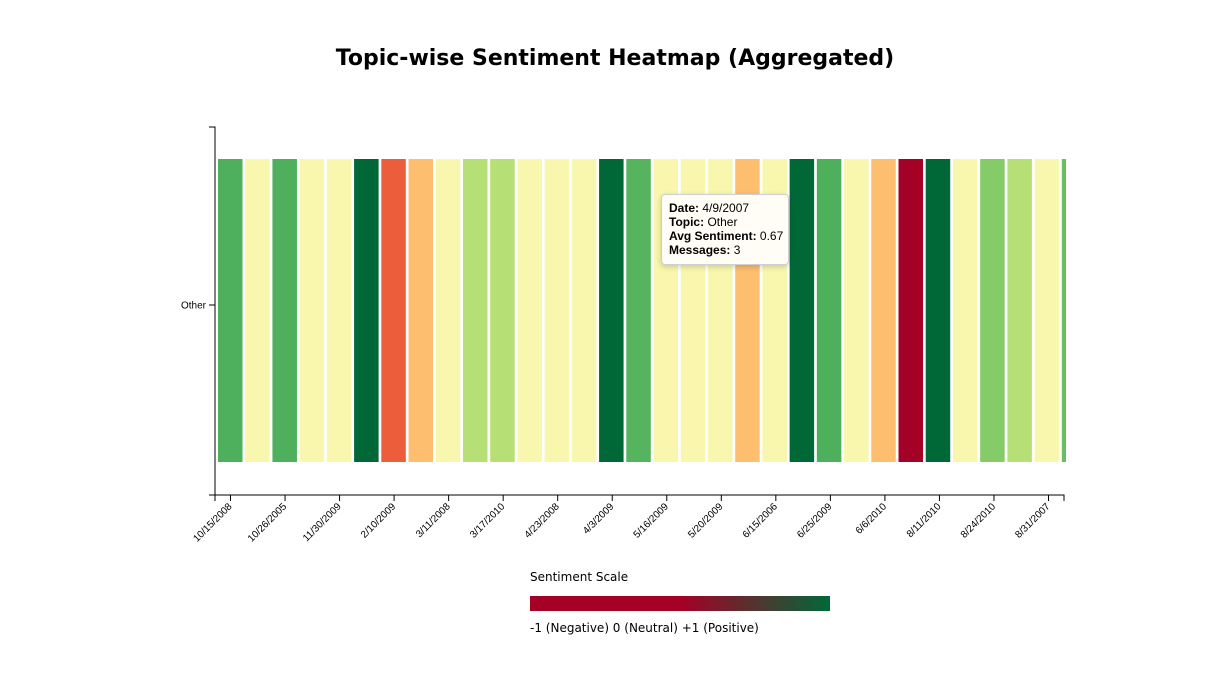  Describe the element at coordinates (212, 522) in the screenshot. I see `x-tick-label: 10/15/2008` at that location.